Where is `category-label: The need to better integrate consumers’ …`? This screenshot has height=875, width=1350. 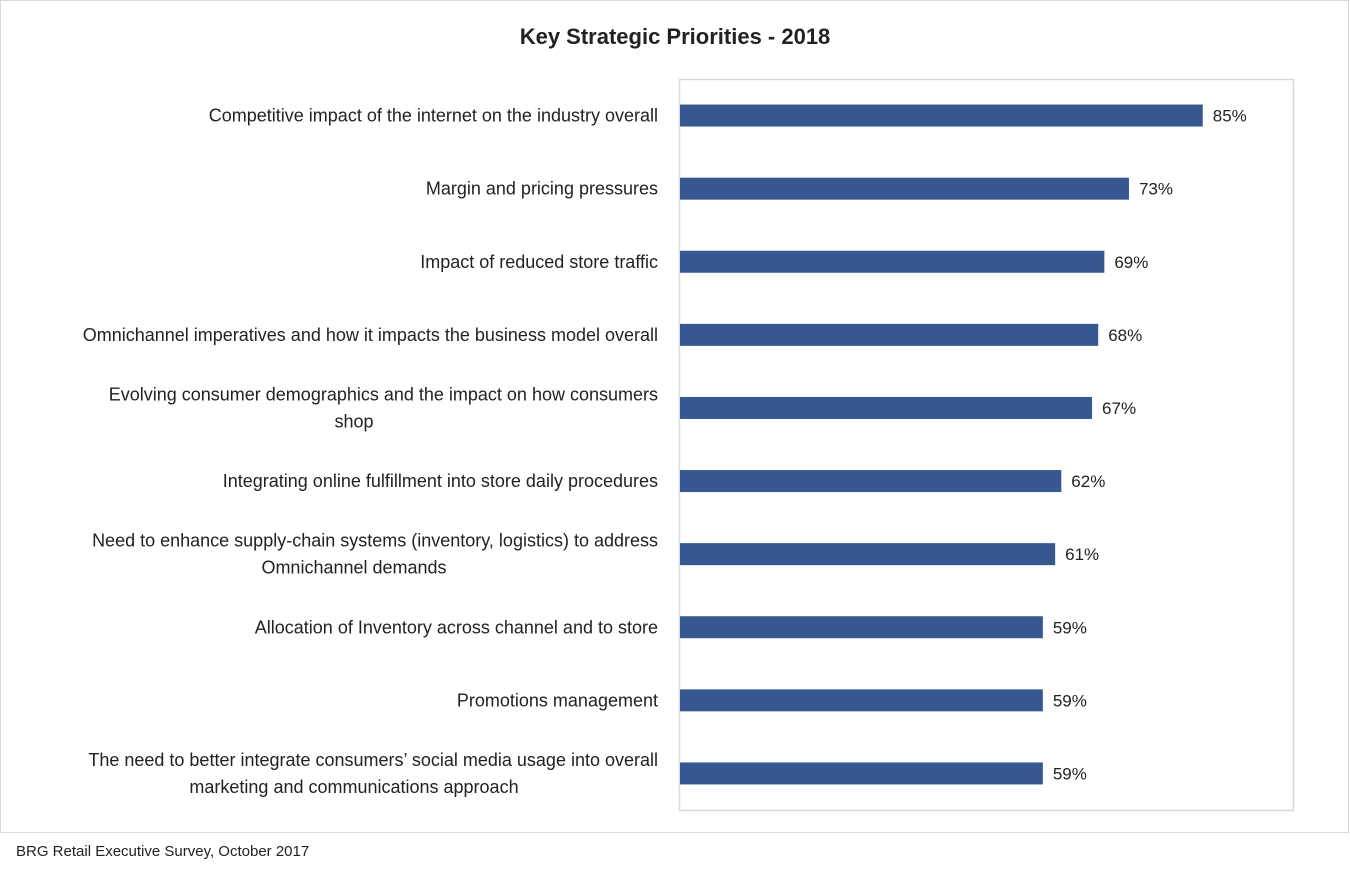
category-label: The need to better integrate consumers’ … is located at coordinates (373, 760).